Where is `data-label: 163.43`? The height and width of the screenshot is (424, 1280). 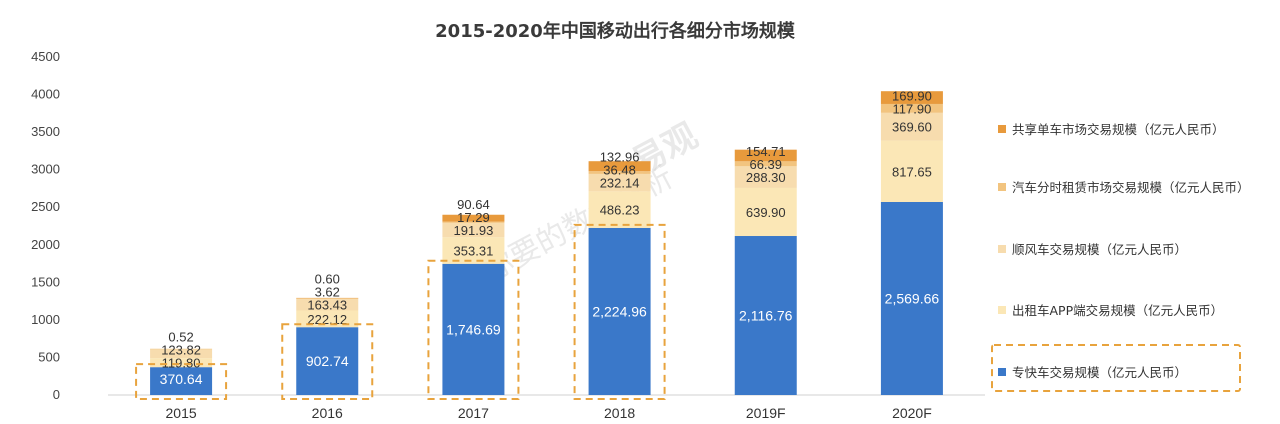 data-label: 163.43 is located at coordinates (327, 304).